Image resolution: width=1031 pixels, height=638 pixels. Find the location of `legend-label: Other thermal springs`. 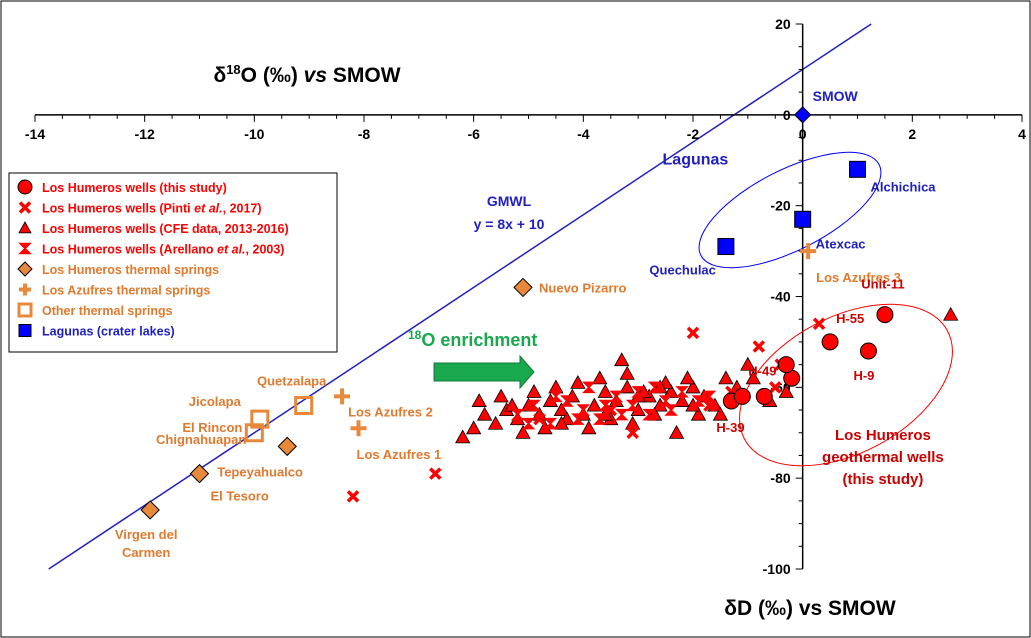

legend-label: Other thermal springs is located at coordinates (107, 311).